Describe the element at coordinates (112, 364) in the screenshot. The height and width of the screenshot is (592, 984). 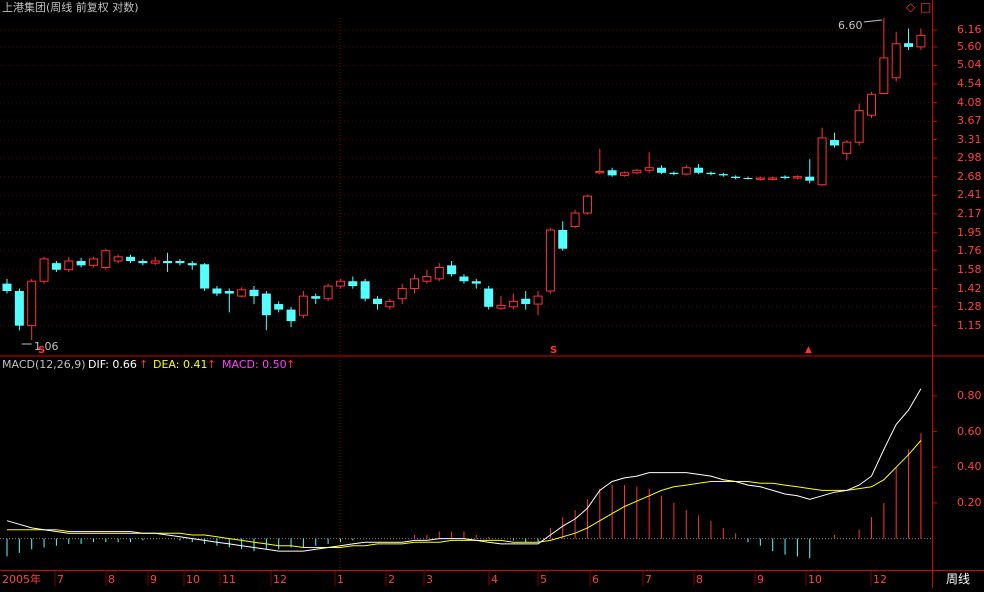
I see `dif-label: DIF: 0.66` at that location.